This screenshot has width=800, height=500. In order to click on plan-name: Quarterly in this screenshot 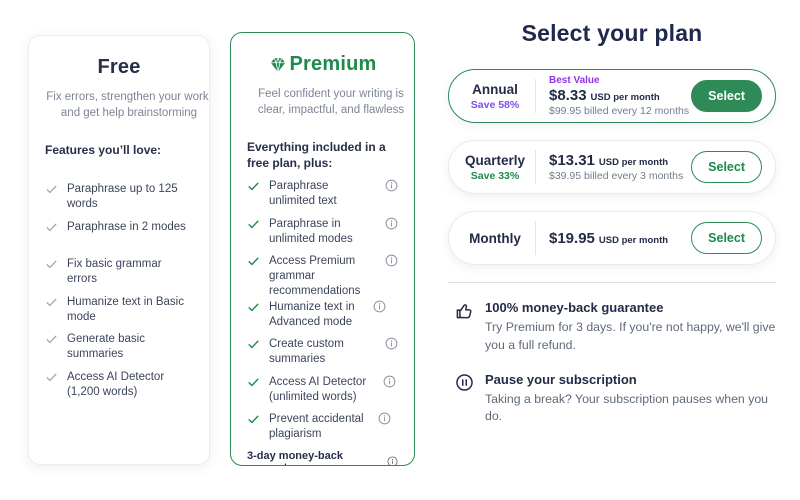, I will do `click(495, 160)`.